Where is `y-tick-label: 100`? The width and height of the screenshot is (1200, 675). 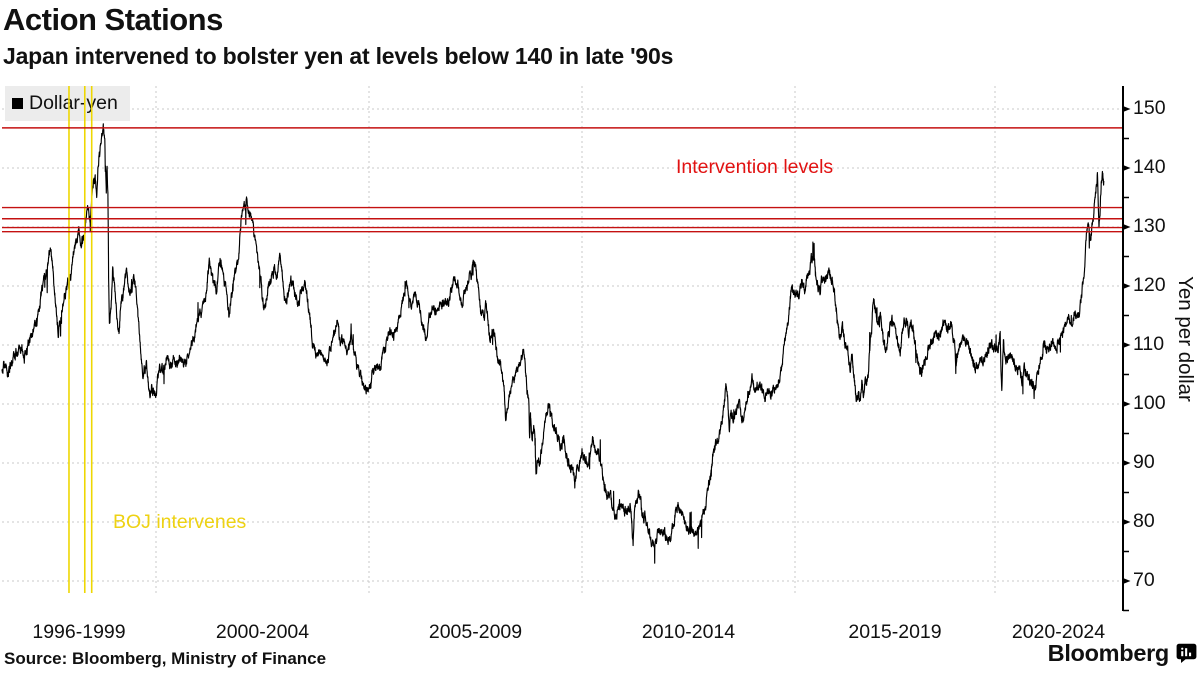
y-tick-label: 100 is located at coordinates (1149, 403).